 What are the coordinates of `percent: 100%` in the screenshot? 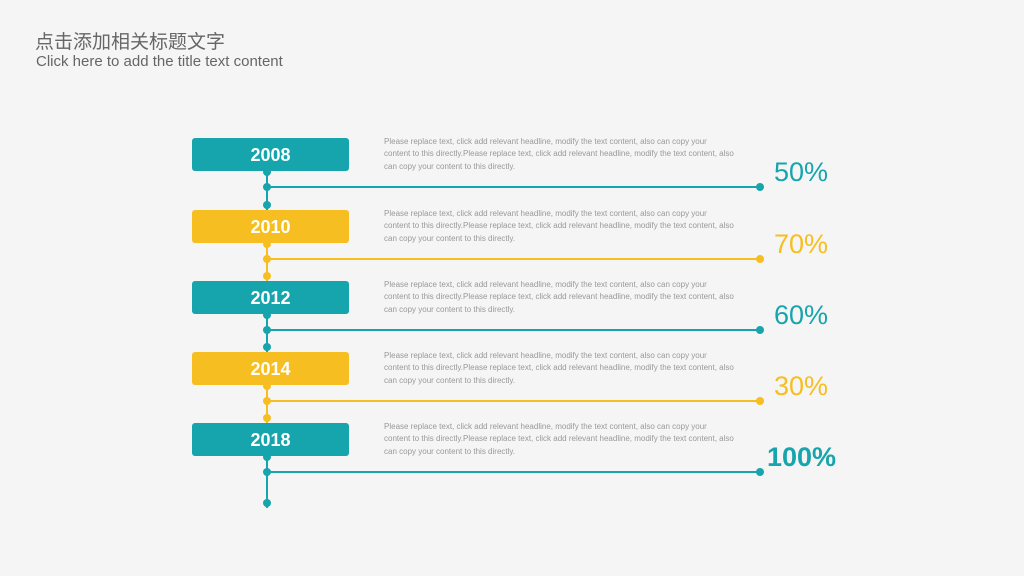 It's located at (802, 457).